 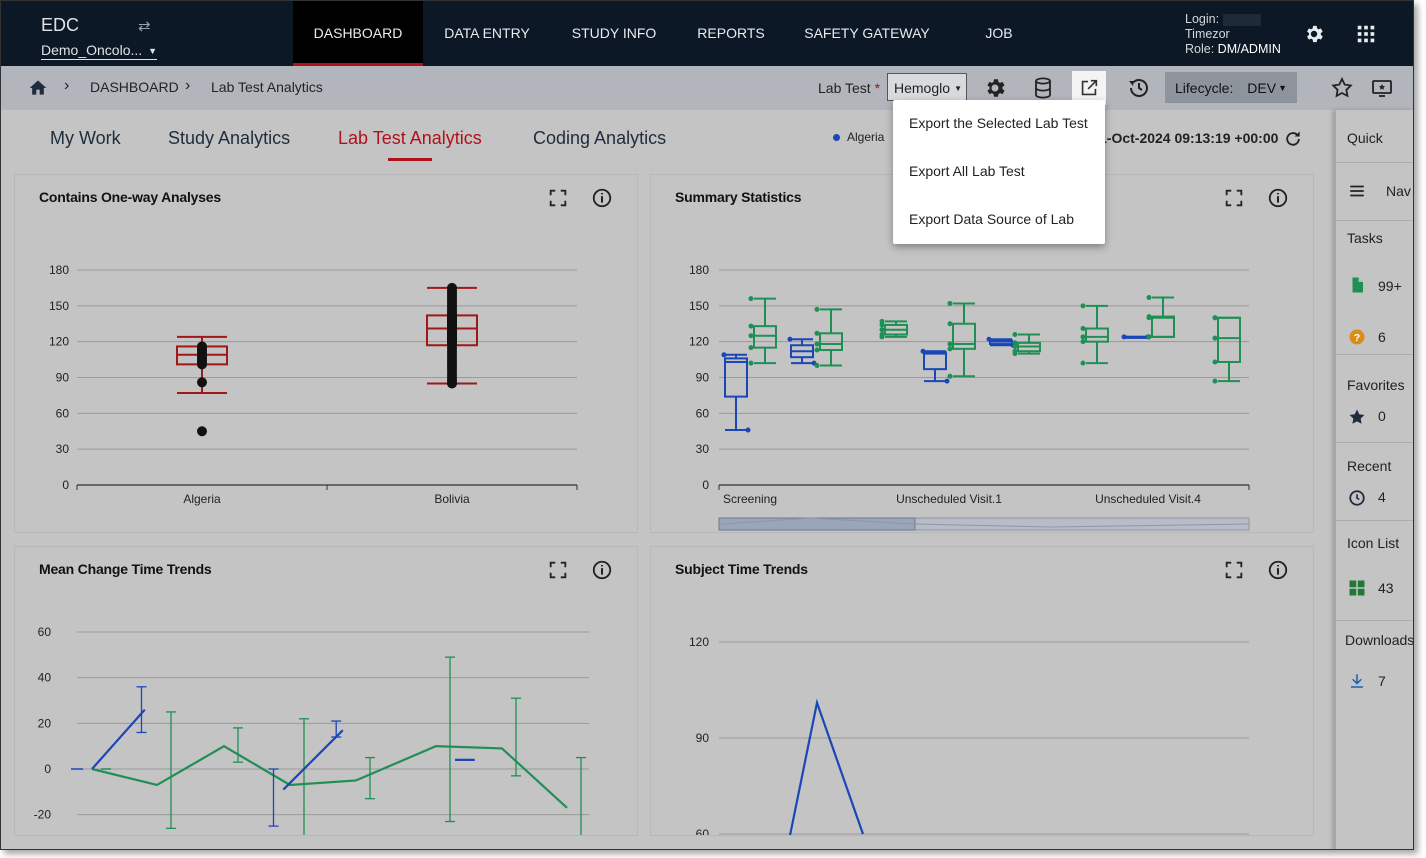 What do you see at coordinates (144, 26) in the screenshot?
I see `switch-app-icon: ⇄` at bounding box center [144, 26].